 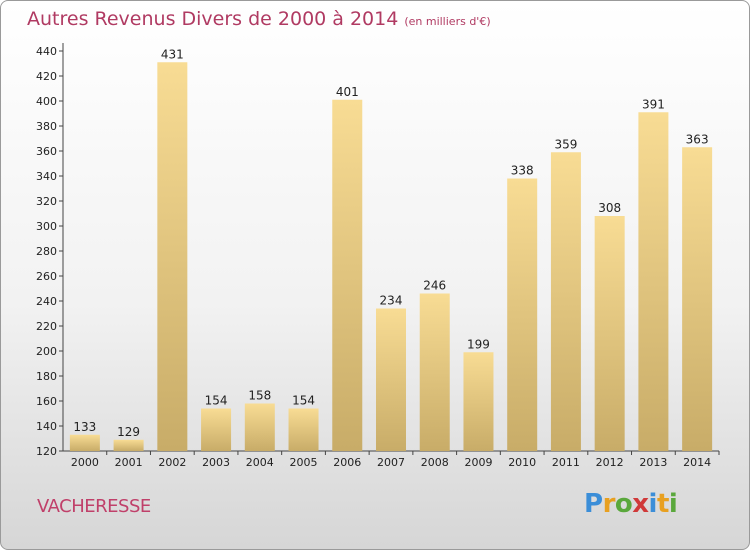 I want to click on data-label: 234, so click(x=391, y=301).